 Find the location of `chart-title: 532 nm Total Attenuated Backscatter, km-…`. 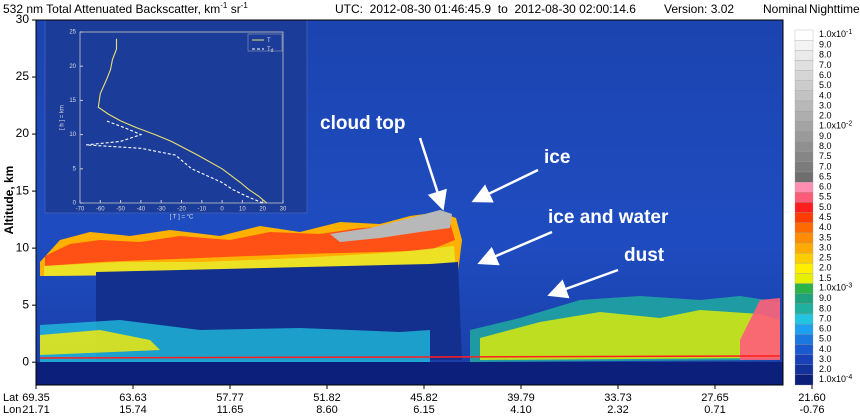

chart-title: 532 nm Total Attenuated Backscatter, km-… is located at coordinates (125, 8).